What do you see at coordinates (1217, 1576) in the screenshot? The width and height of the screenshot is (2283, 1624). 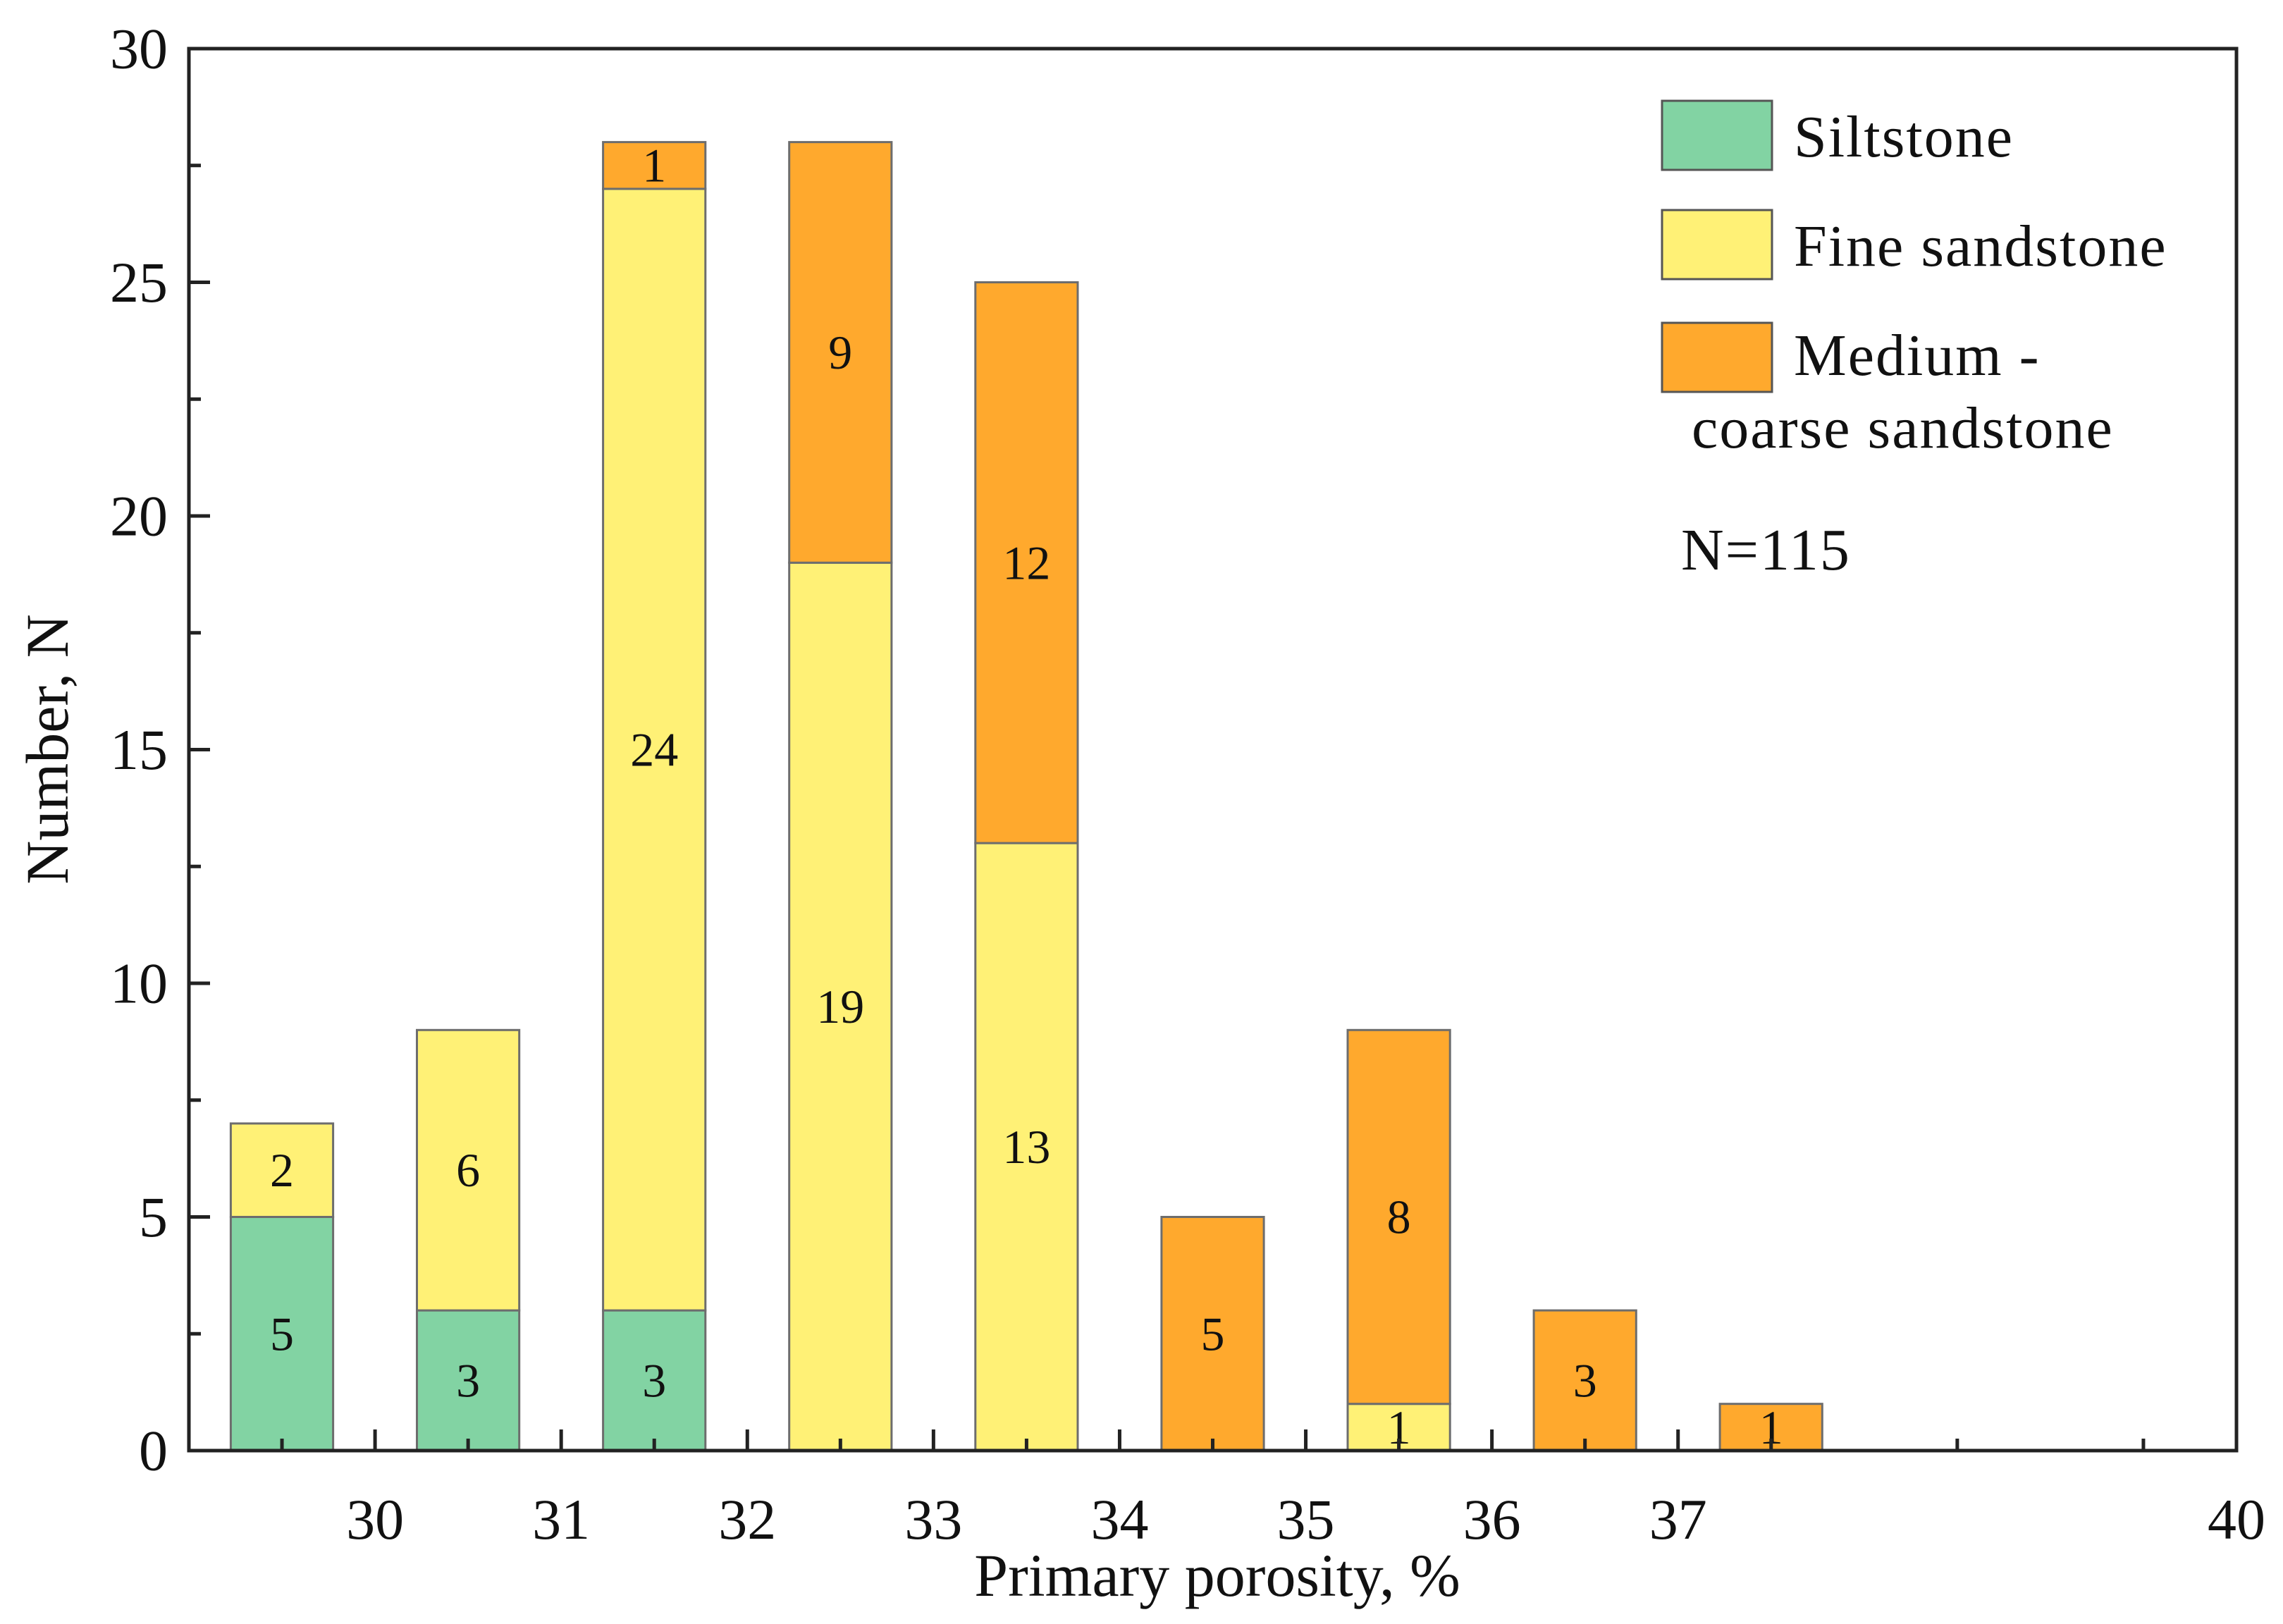 I see `x-axis-title: Primary porosity, %` at bounding box center [1217, 1576].